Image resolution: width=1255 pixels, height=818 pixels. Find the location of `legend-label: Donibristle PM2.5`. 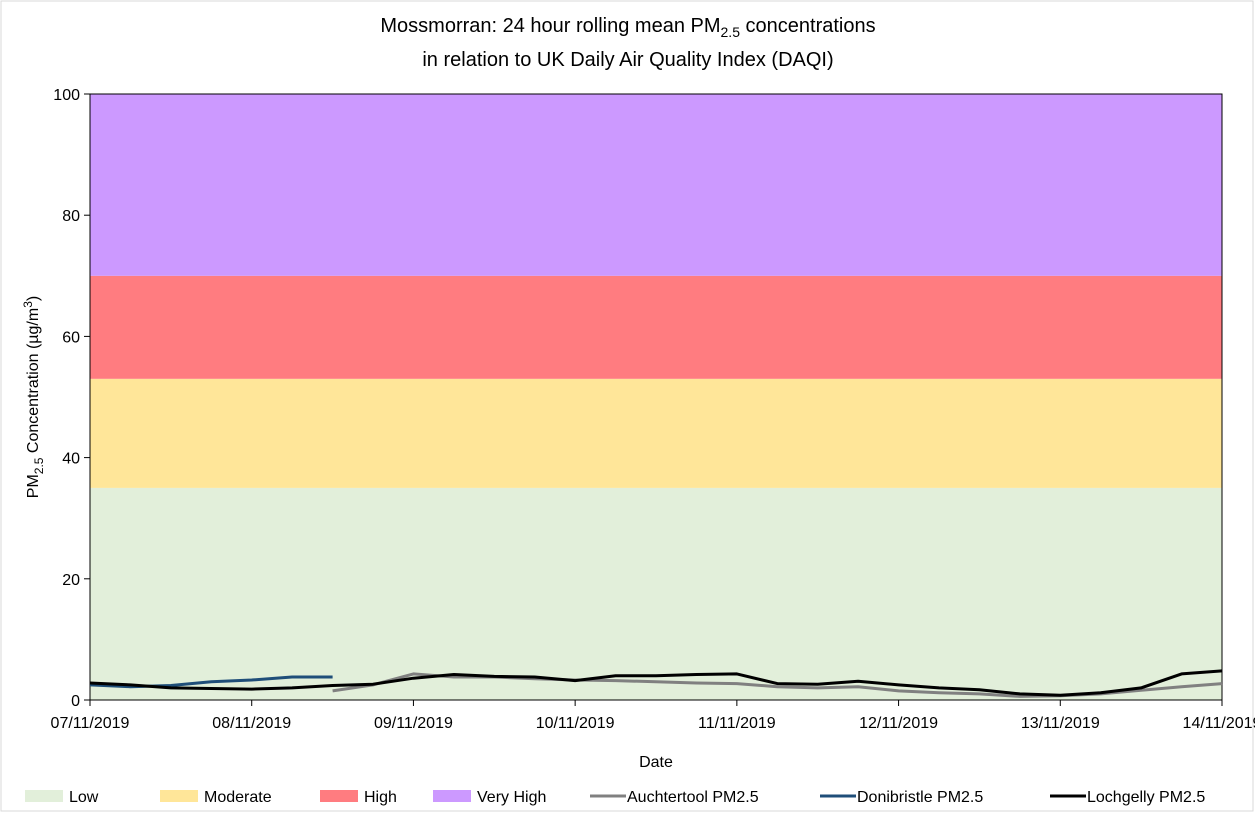

legend-label: Donibristle PM2.5 is located at coordinates (920, 797).